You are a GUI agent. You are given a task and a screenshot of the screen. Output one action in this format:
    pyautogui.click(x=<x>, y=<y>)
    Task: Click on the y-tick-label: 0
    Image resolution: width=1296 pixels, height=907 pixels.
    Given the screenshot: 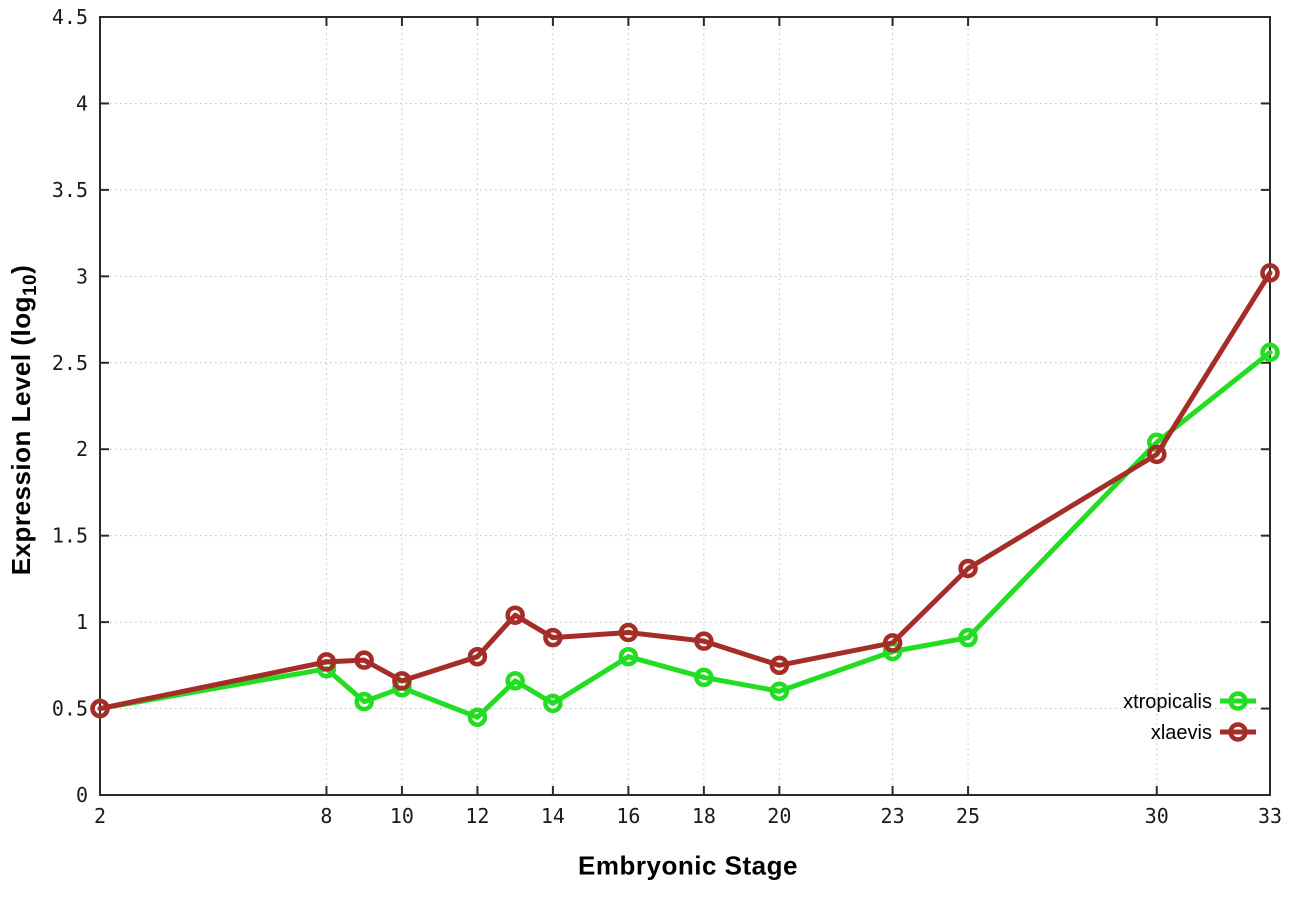 What is the action you would take?
    pyautogui.click(x=82, y=795)
    